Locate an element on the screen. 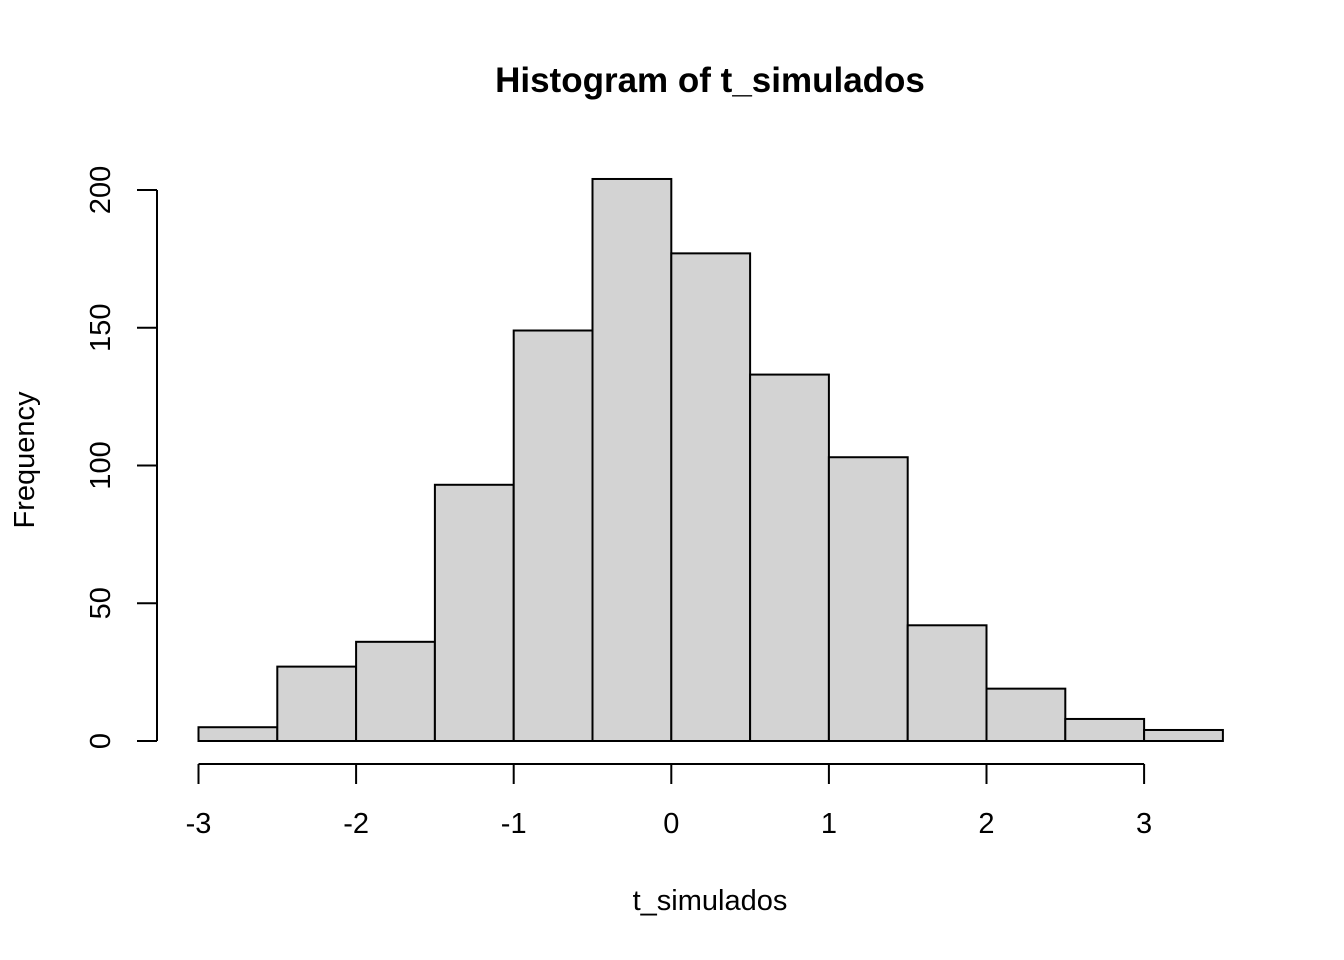 This screenshot has width=1344, height=960. x-axis-label: t_simulados is located at coordinates (710, 901).